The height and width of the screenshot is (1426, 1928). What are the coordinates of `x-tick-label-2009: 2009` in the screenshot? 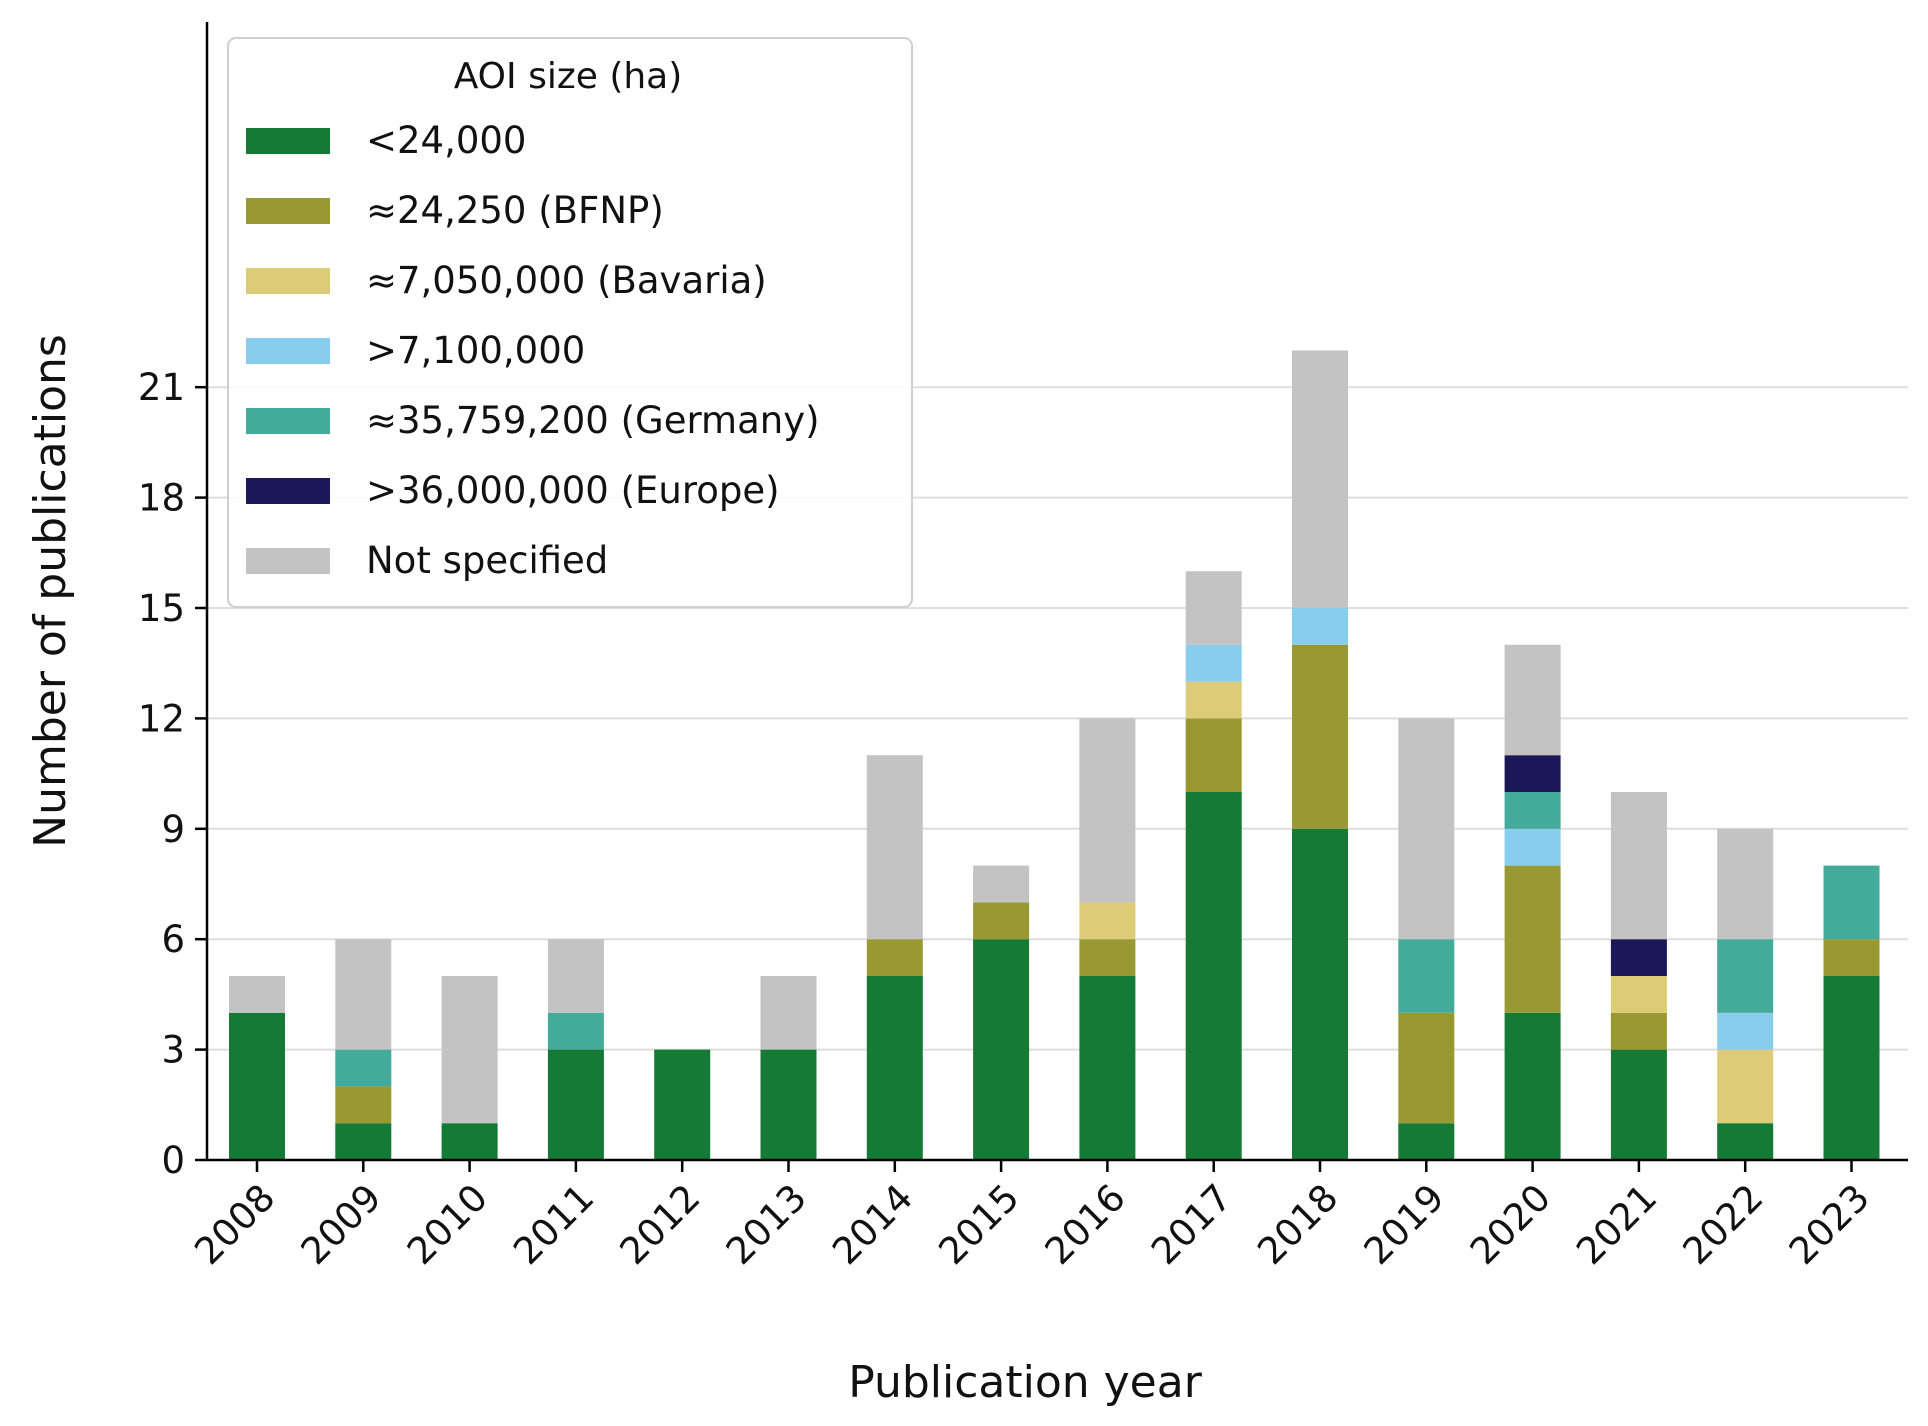 It's located at (341, 1224).